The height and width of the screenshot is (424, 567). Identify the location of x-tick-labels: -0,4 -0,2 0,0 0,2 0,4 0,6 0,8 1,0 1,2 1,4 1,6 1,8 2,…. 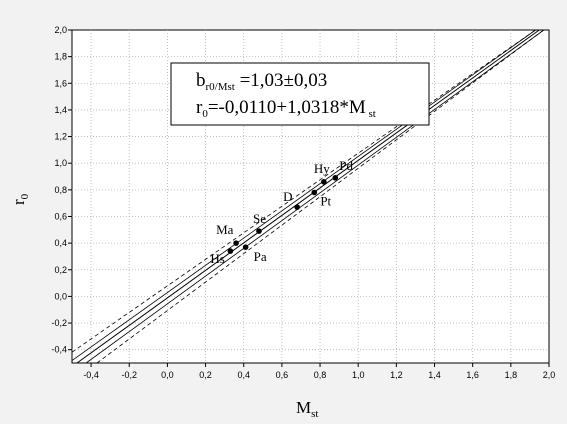
(319, 375).